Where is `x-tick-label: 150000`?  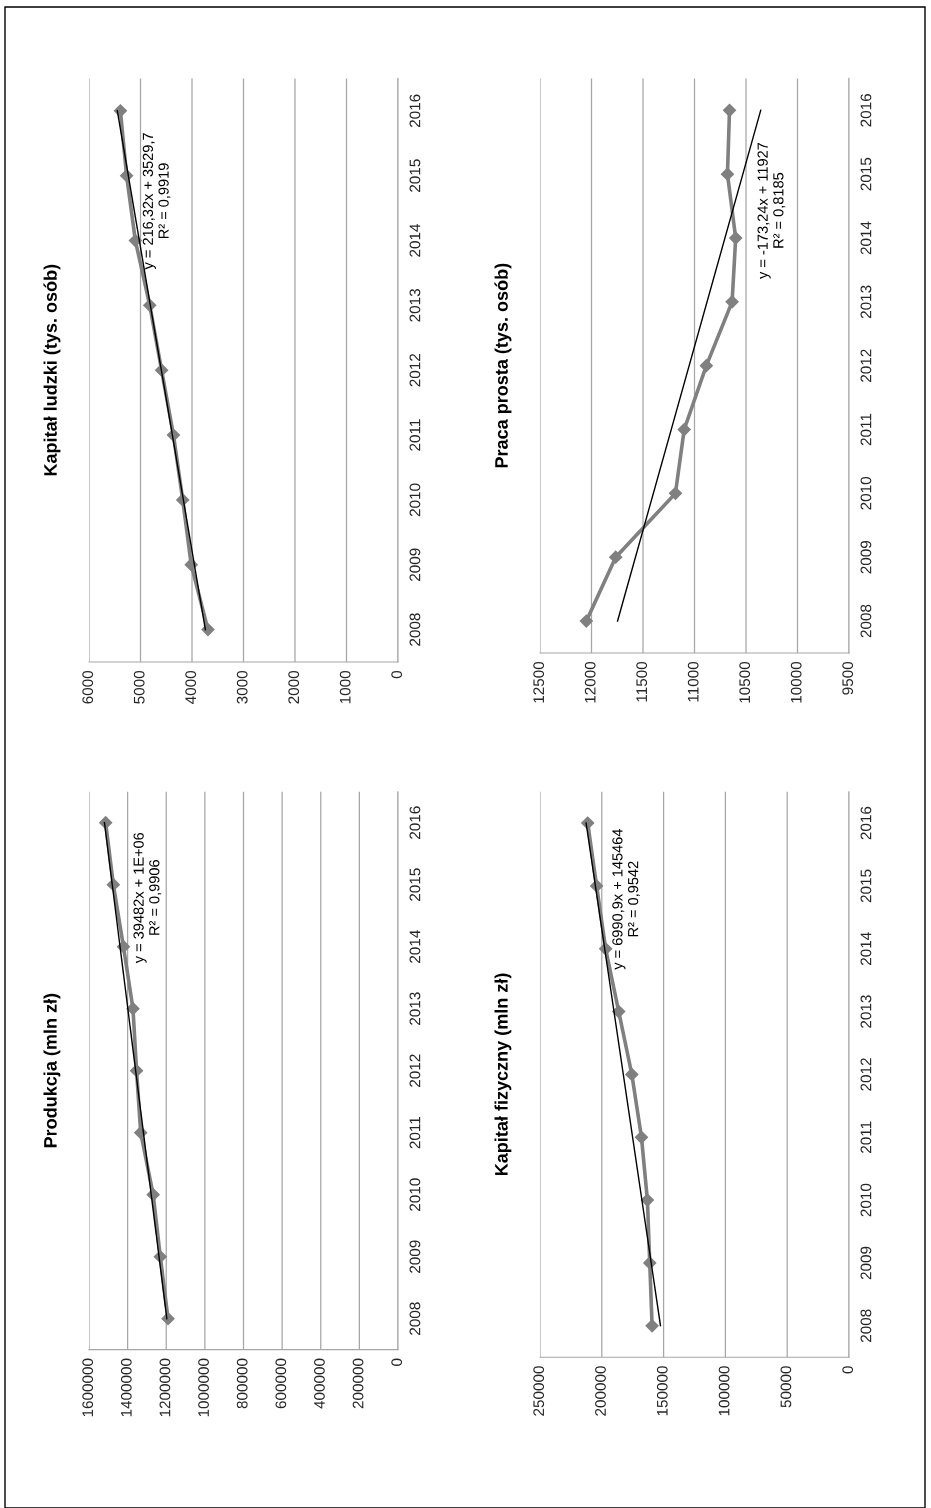
x-tick-label: 150000 is located at coordinates (662, 1391).